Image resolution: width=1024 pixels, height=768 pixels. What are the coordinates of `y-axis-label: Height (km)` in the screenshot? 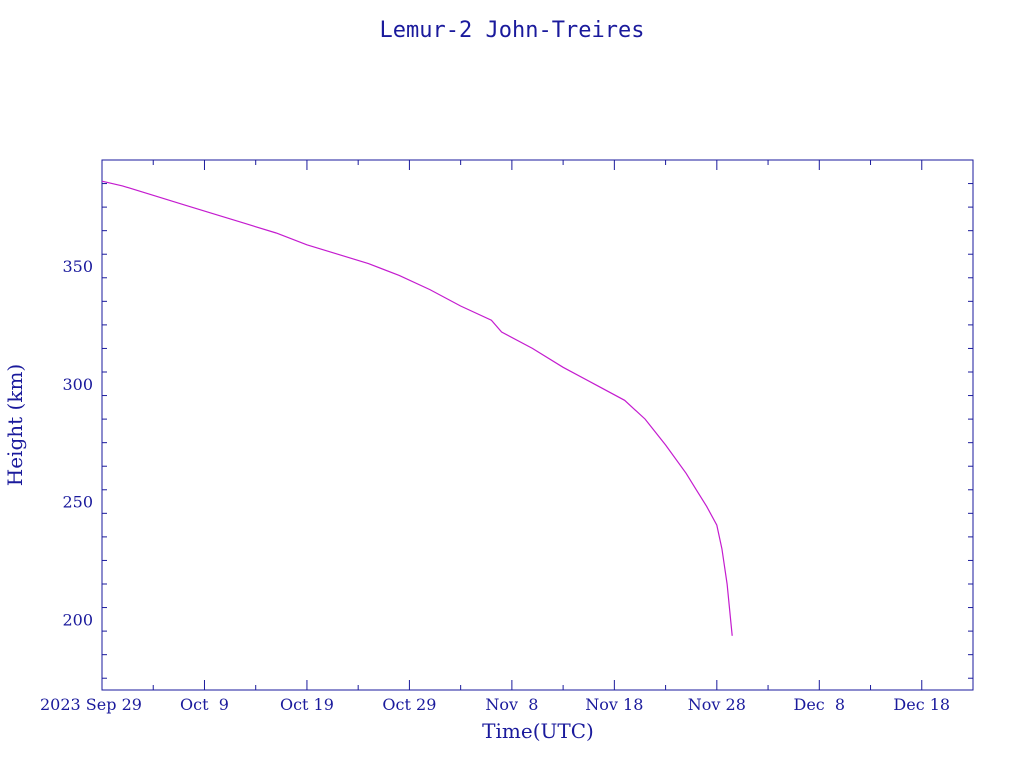 It's located at (15, 425).